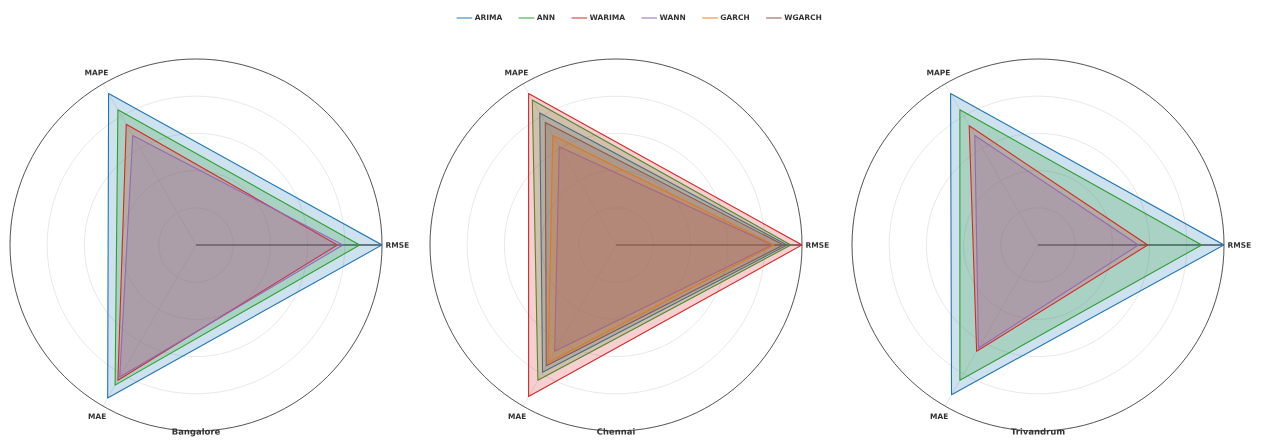 Image resolution: width=1261 pixels, height=448 pixels. What do you see at coordinates (1037, 431) in the screenshot?
I see `text: Trivandrum` at bounding box center [1037, 431].